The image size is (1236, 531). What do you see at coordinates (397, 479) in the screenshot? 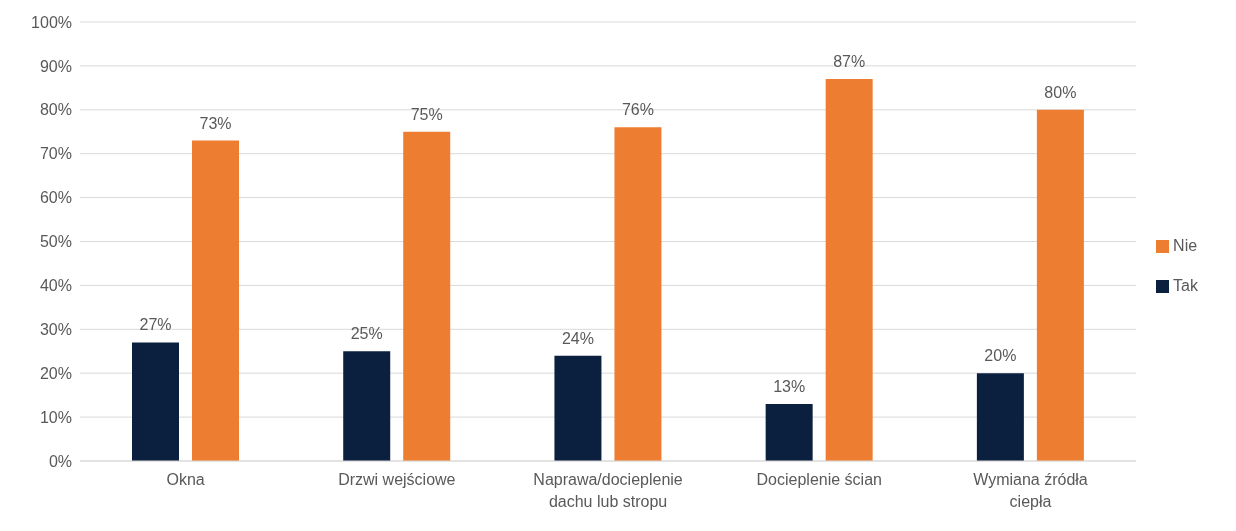
I see `x-tick-label: Drzwi wejściowe` at bounding box center [397, 479].